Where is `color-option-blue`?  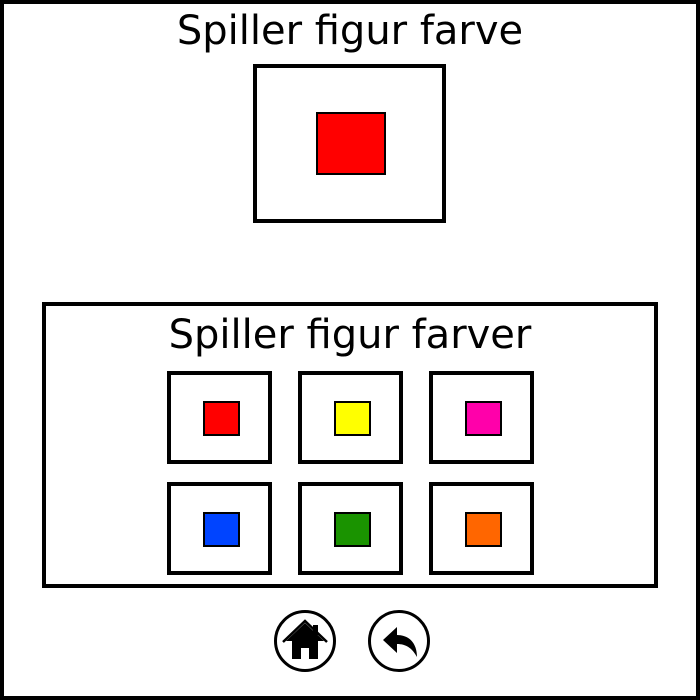
color-option-blue is located at coordinates (219, 528).